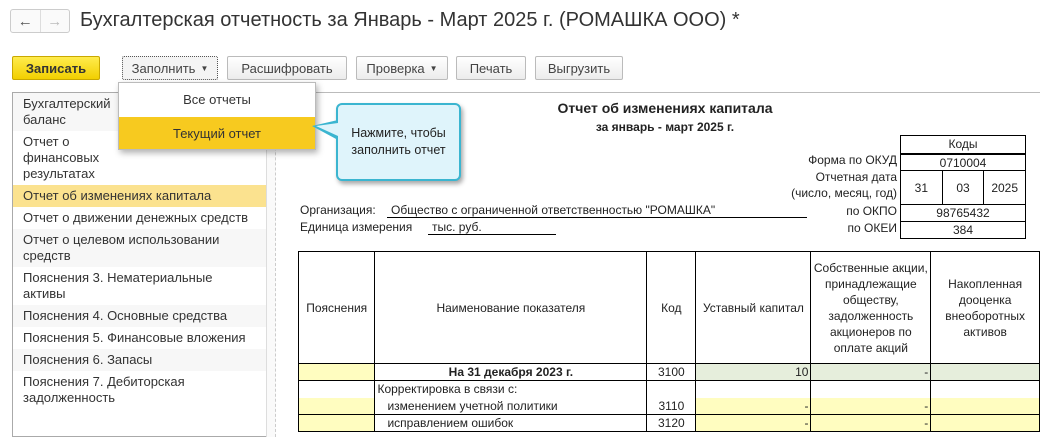 The height and width of the screenshot is (437, 1040). What do you see at coordinates (844, 193) in the screenshot?
I see `date-format-label: (число, месяц, год)` at bounding box center [844, 193].